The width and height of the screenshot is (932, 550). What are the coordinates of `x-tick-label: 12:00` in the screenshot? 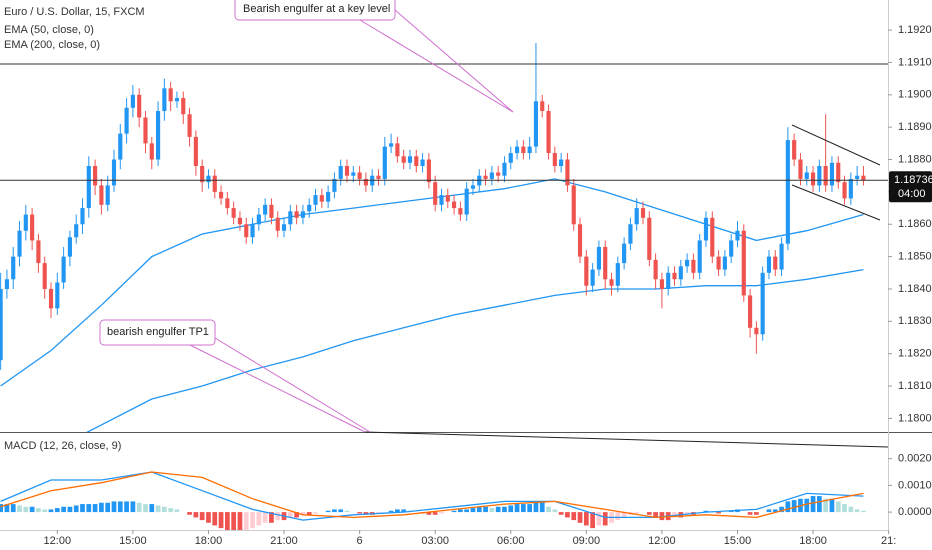 It's located at (662, 541).